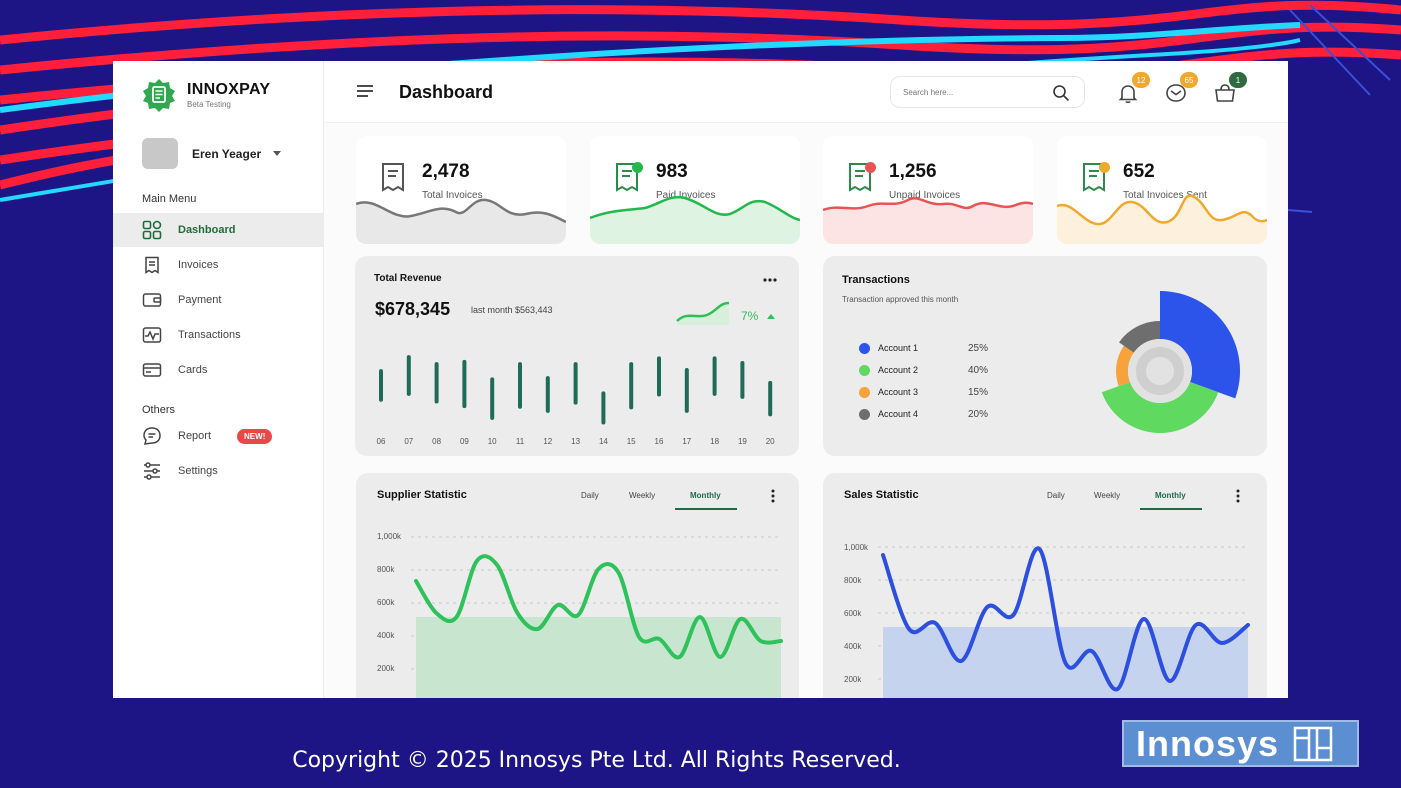  Describe the element at coordinates (771, 316) in the screenshot. I see `arrow-up-icon` at that location.